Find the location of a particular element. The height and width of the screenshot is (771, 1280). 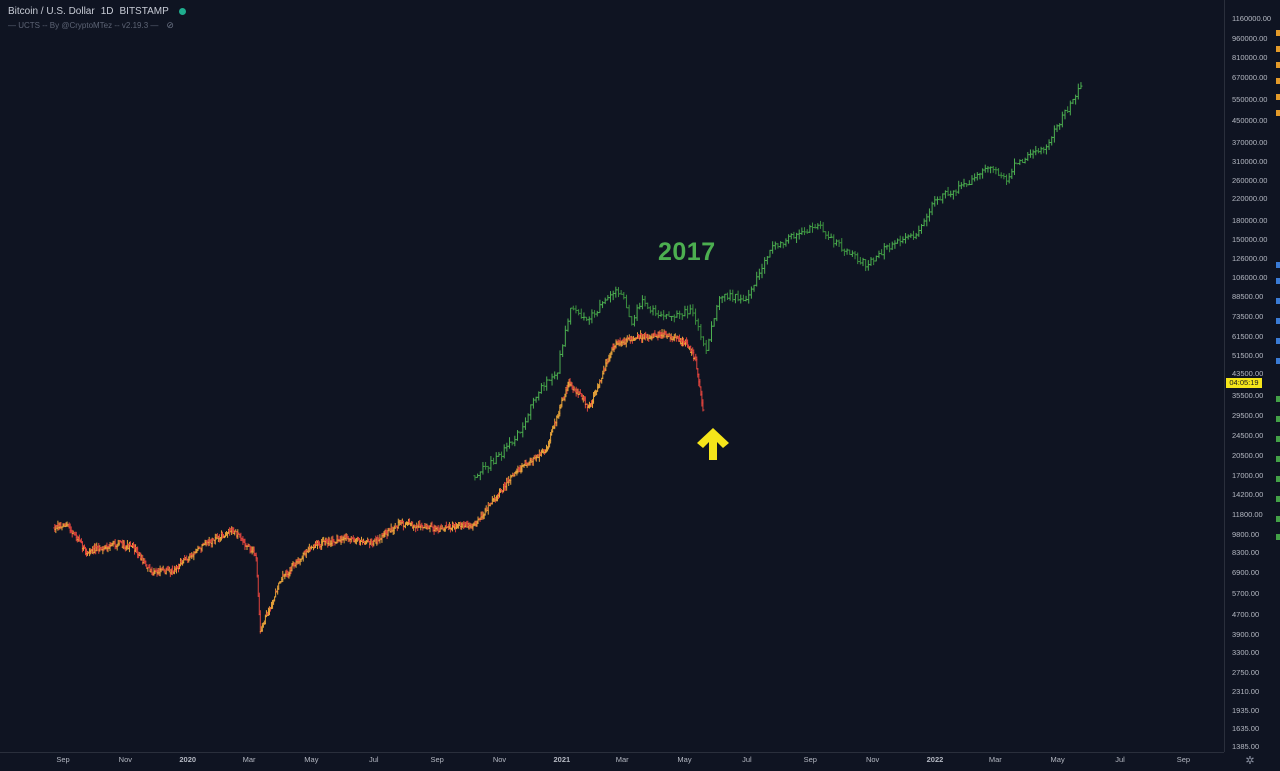

symbol-name: Bitcoin / U.S. Dollar is located at coordinates (51, 11).